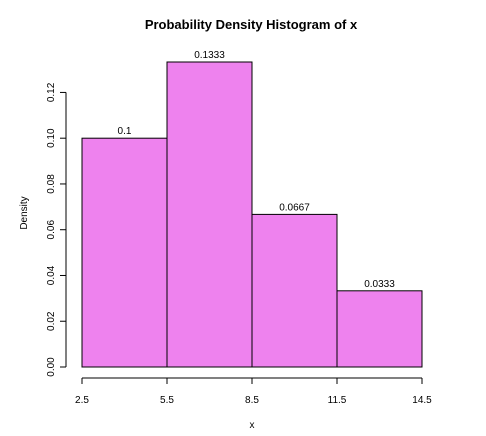  Describe the element at coordinates (422, 400) in the screenshot. I see `x-tick-label: 14.5` at that location.